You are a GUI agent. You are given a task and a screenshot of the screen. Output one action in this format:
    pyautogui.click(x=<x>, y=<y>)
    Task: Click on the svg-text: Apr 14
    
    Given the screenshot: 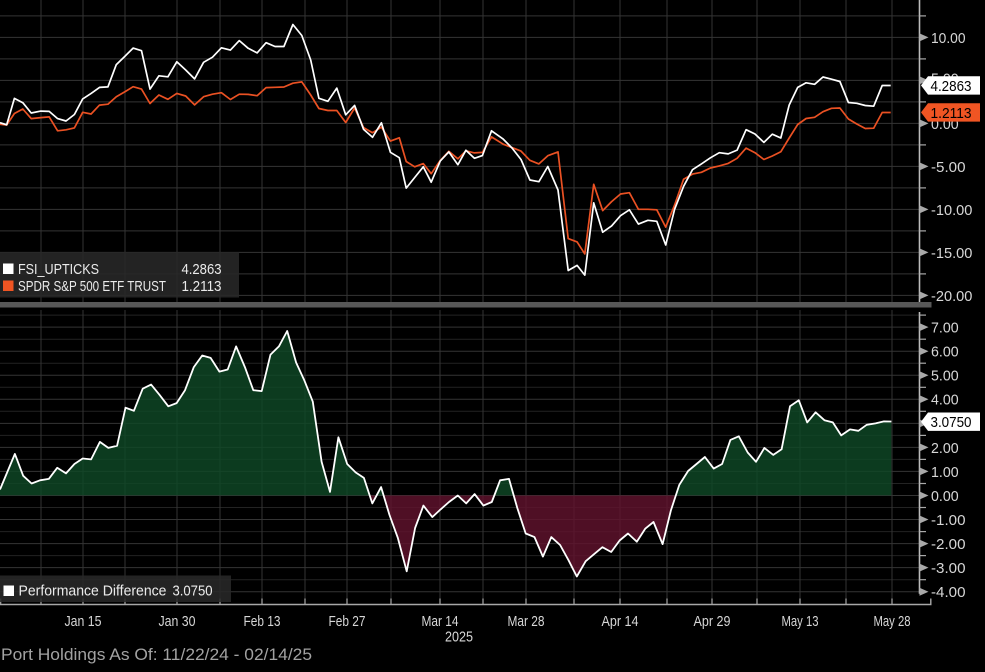 What is the action you would take?
    pyautogui.click(x=620, y=621)
    